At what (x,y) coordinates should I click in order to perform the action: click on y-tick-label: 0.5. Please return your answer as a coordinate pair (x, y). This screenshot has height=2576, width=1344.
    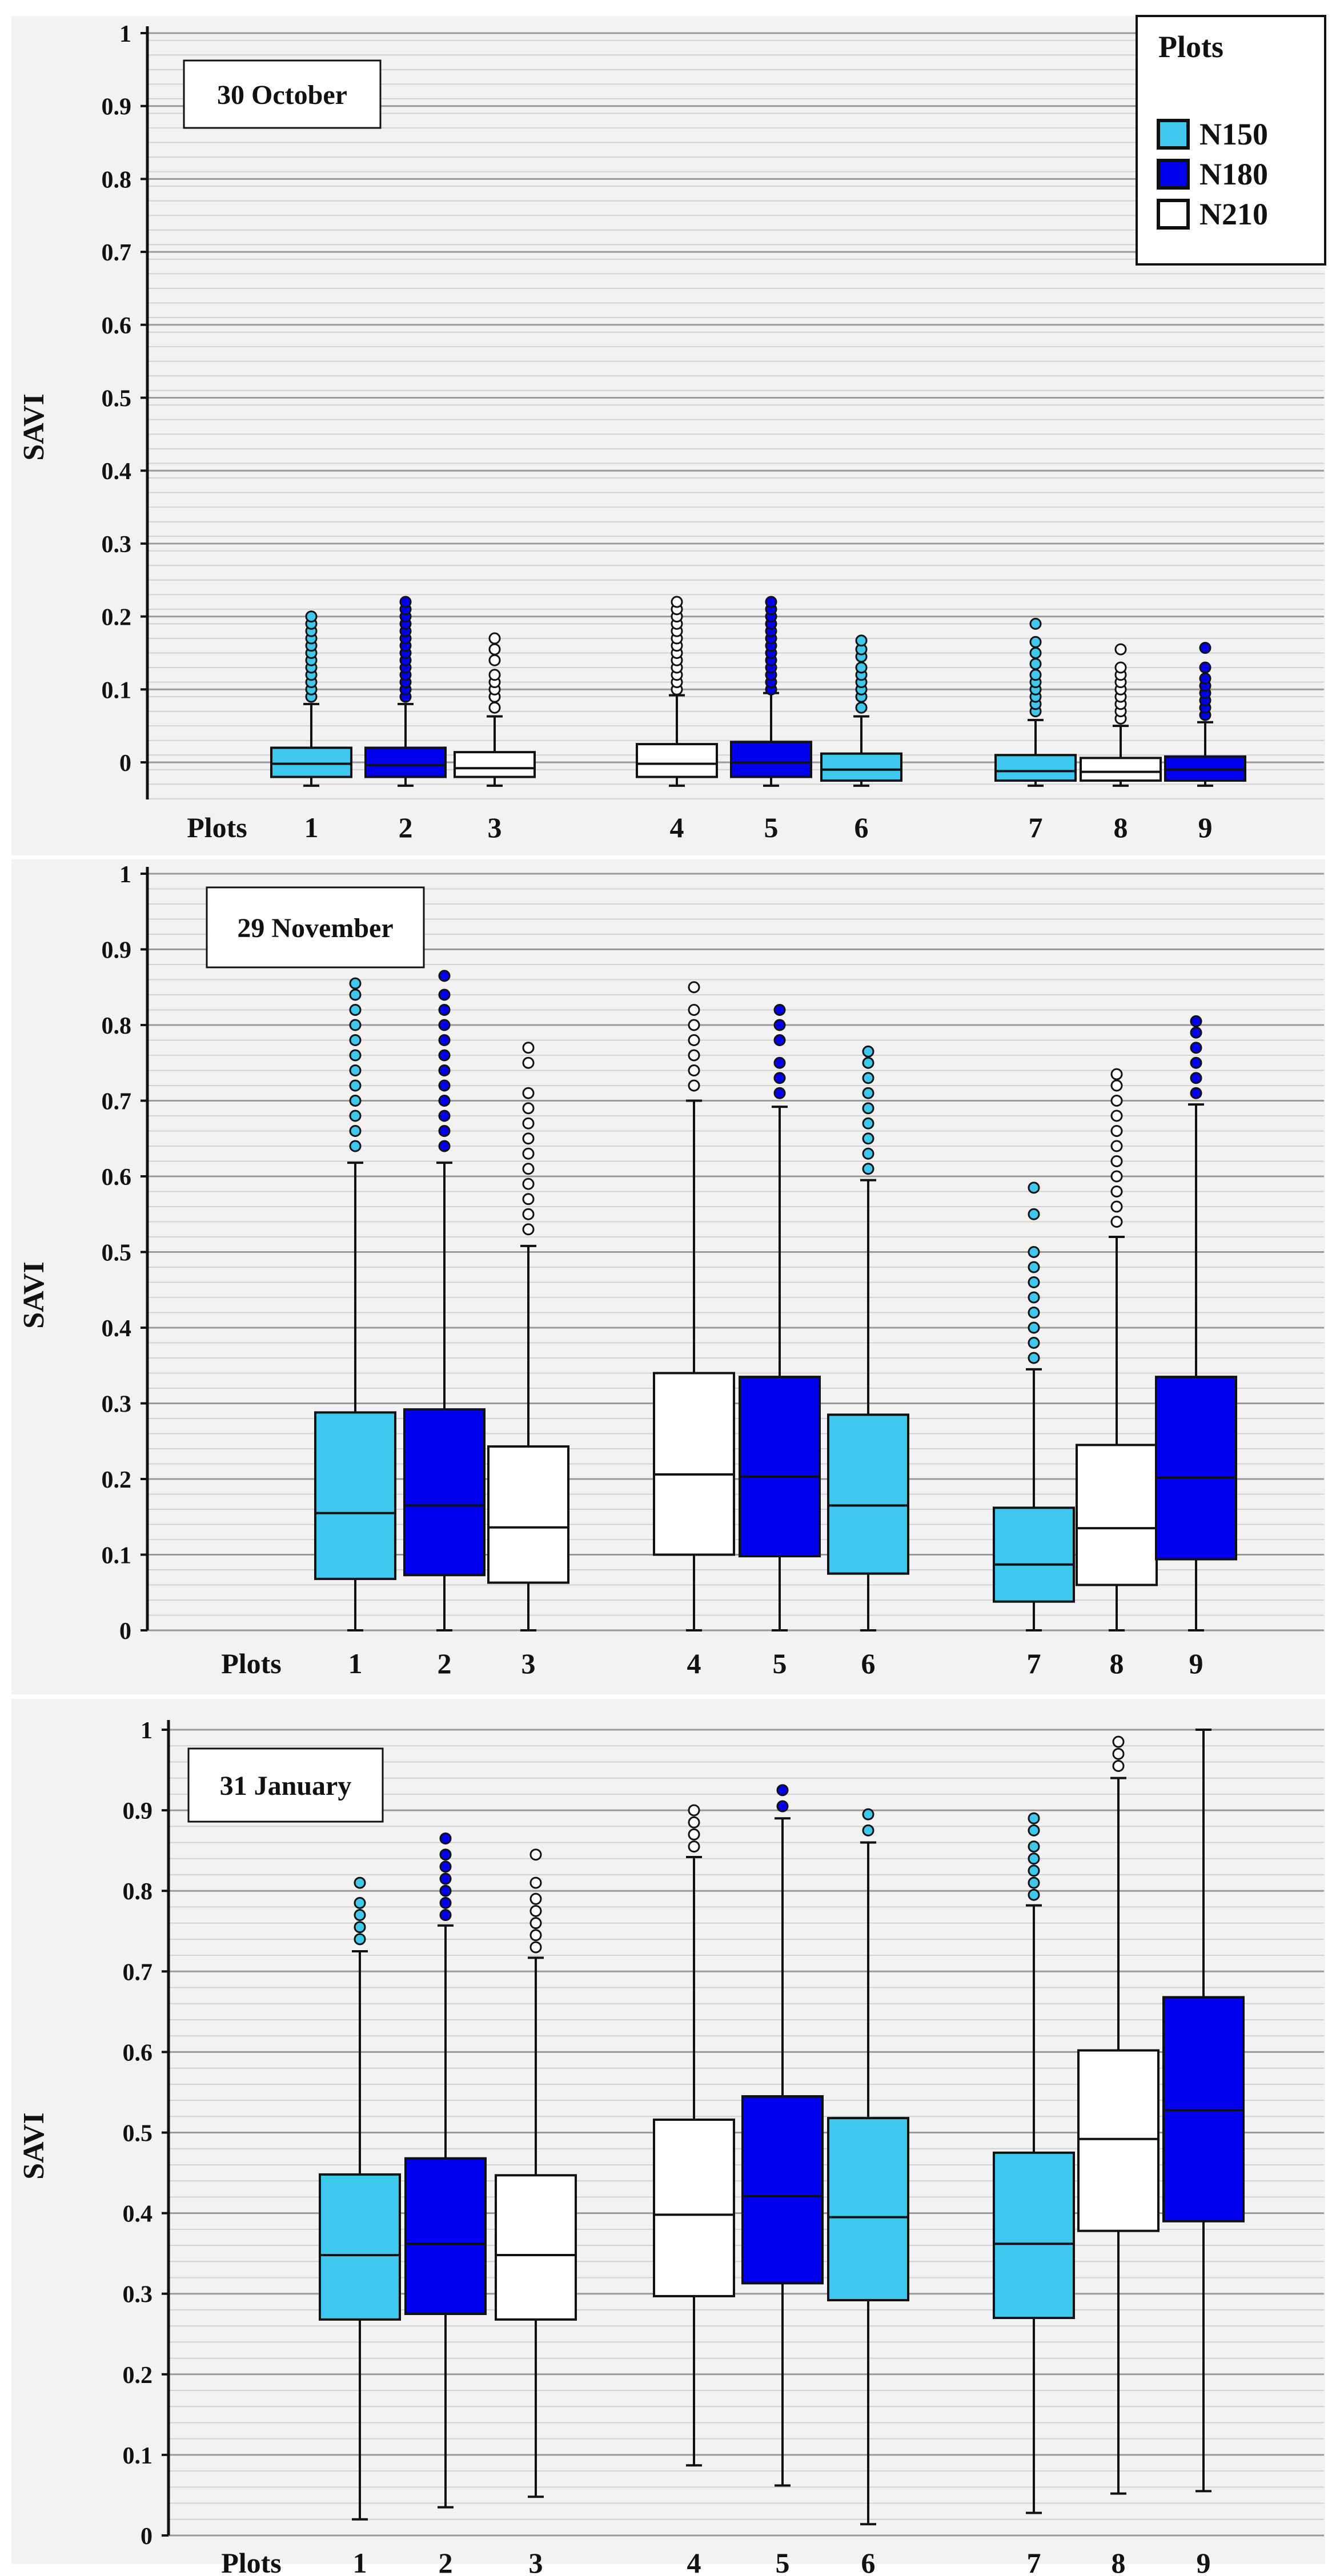
    Looking at the image, I should click on (117, 1253).